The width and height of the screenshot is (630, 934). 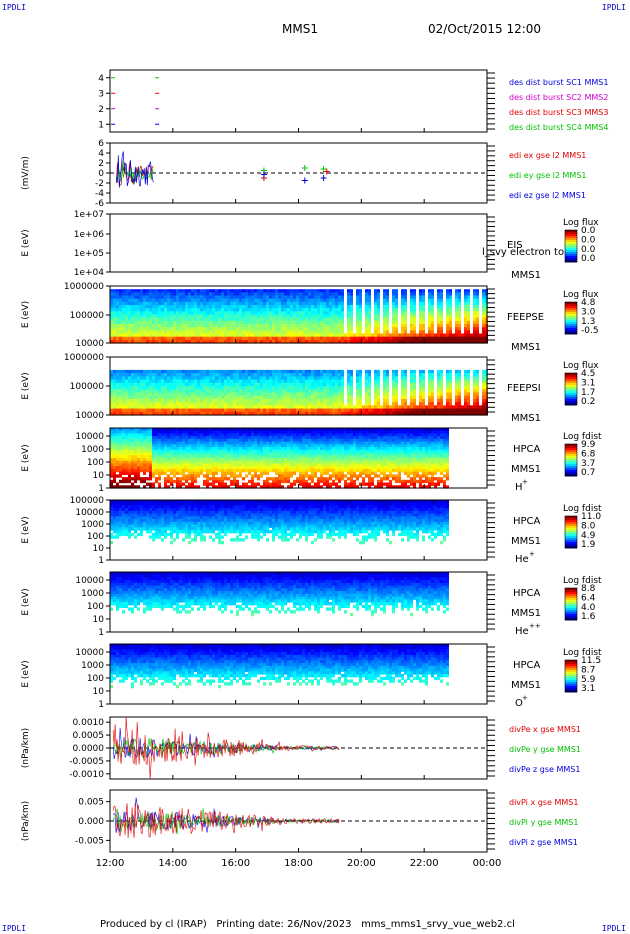 What do you see at coordinates (237, 476) in the screenshot?
I see `panel_hpca_h-spectrogram-cell` at bounding box center [237, 476].